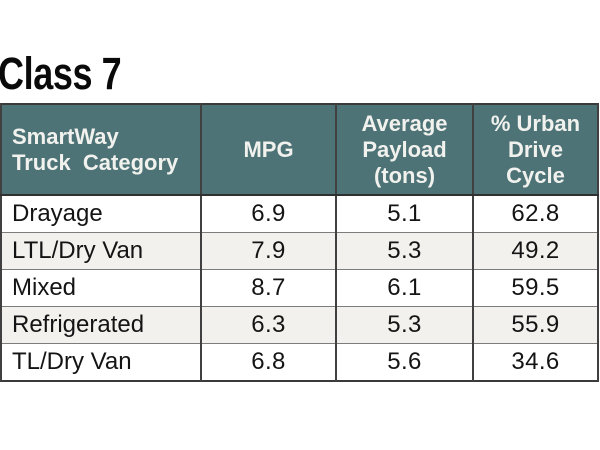  What do you see at coordinates (404, 150) in the screenshot?
I see `col-header-average-payload: Average Payload (tons)` at bounding box center [404, 150].